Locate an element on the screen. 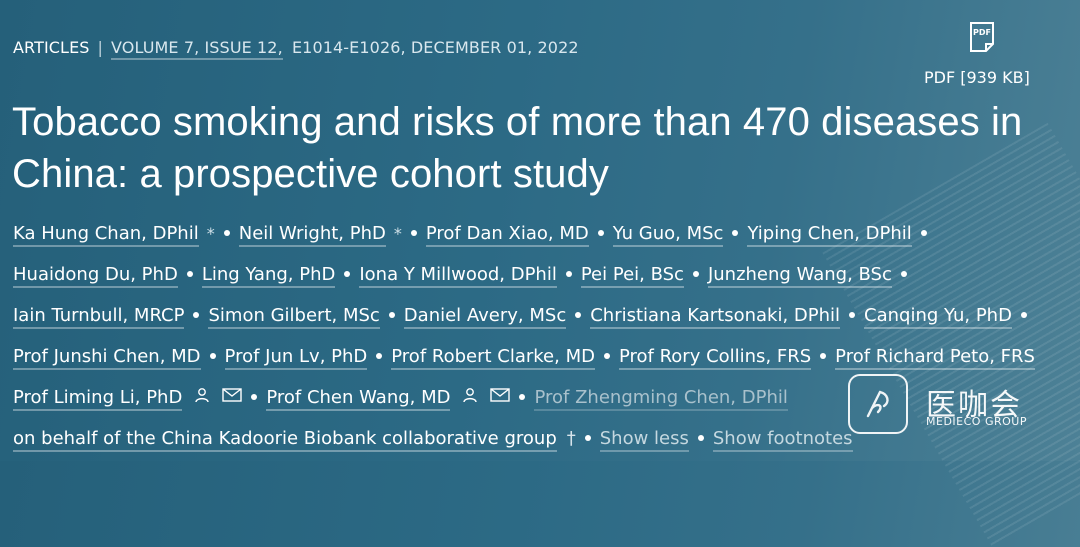 This screenshot has width=1080, height=547. author-link: Huaidong Du, PhD is located at coordinates (95, 276).